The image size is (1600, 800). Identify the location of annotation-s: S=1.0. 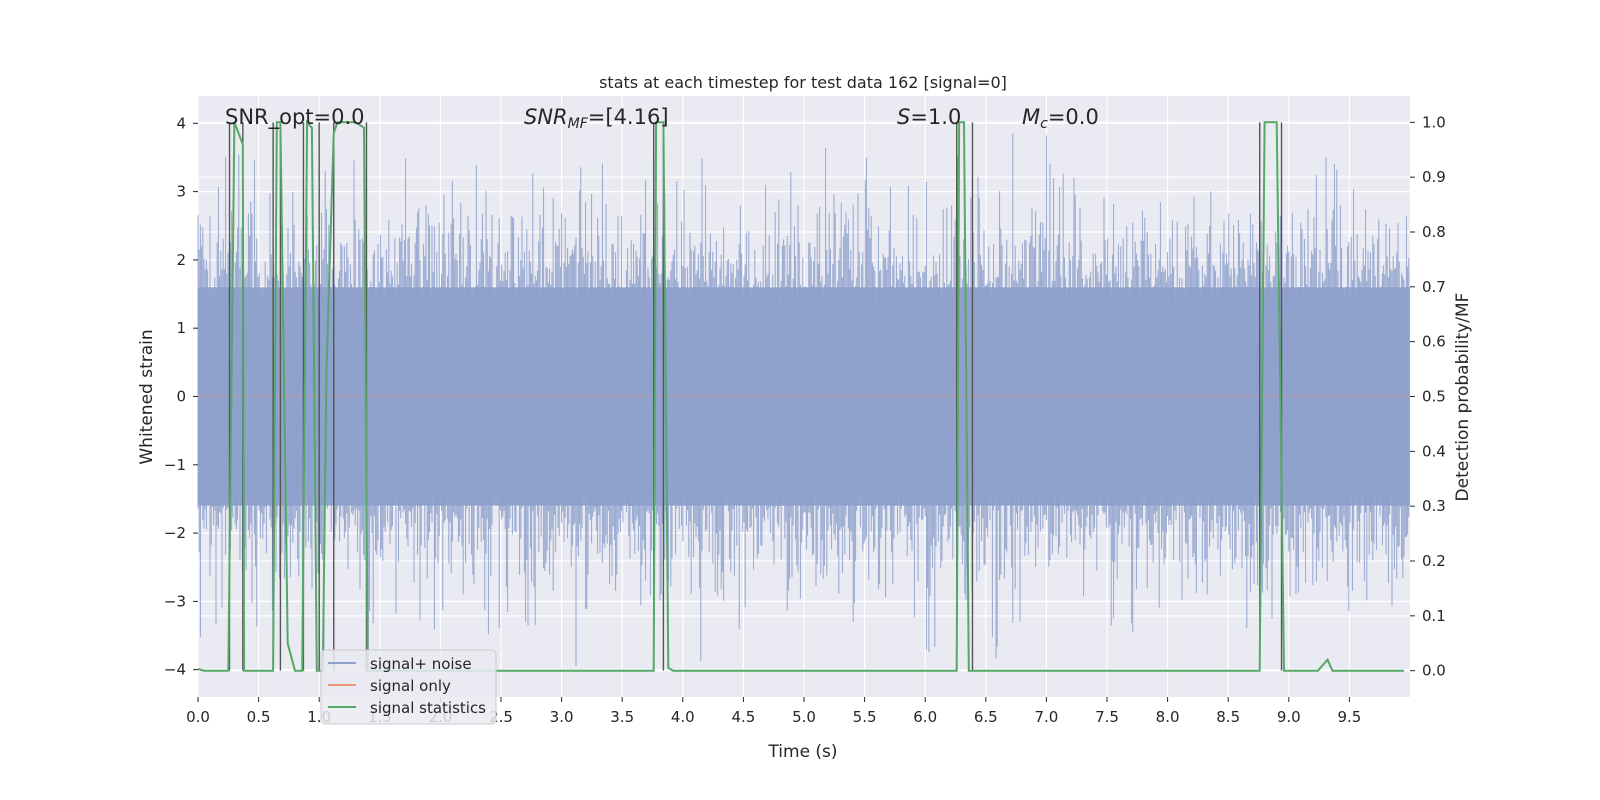
(929, 117).